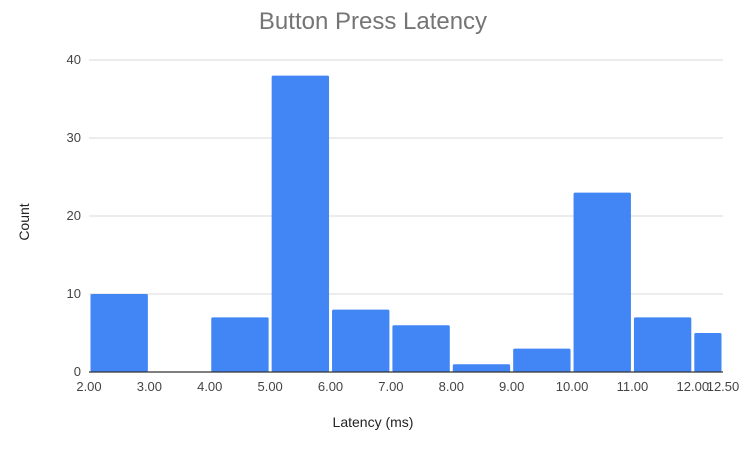  Describe the element at coordinates (149, 386) in the screenshot. I see `x-tick-label: 3.00` at that location.